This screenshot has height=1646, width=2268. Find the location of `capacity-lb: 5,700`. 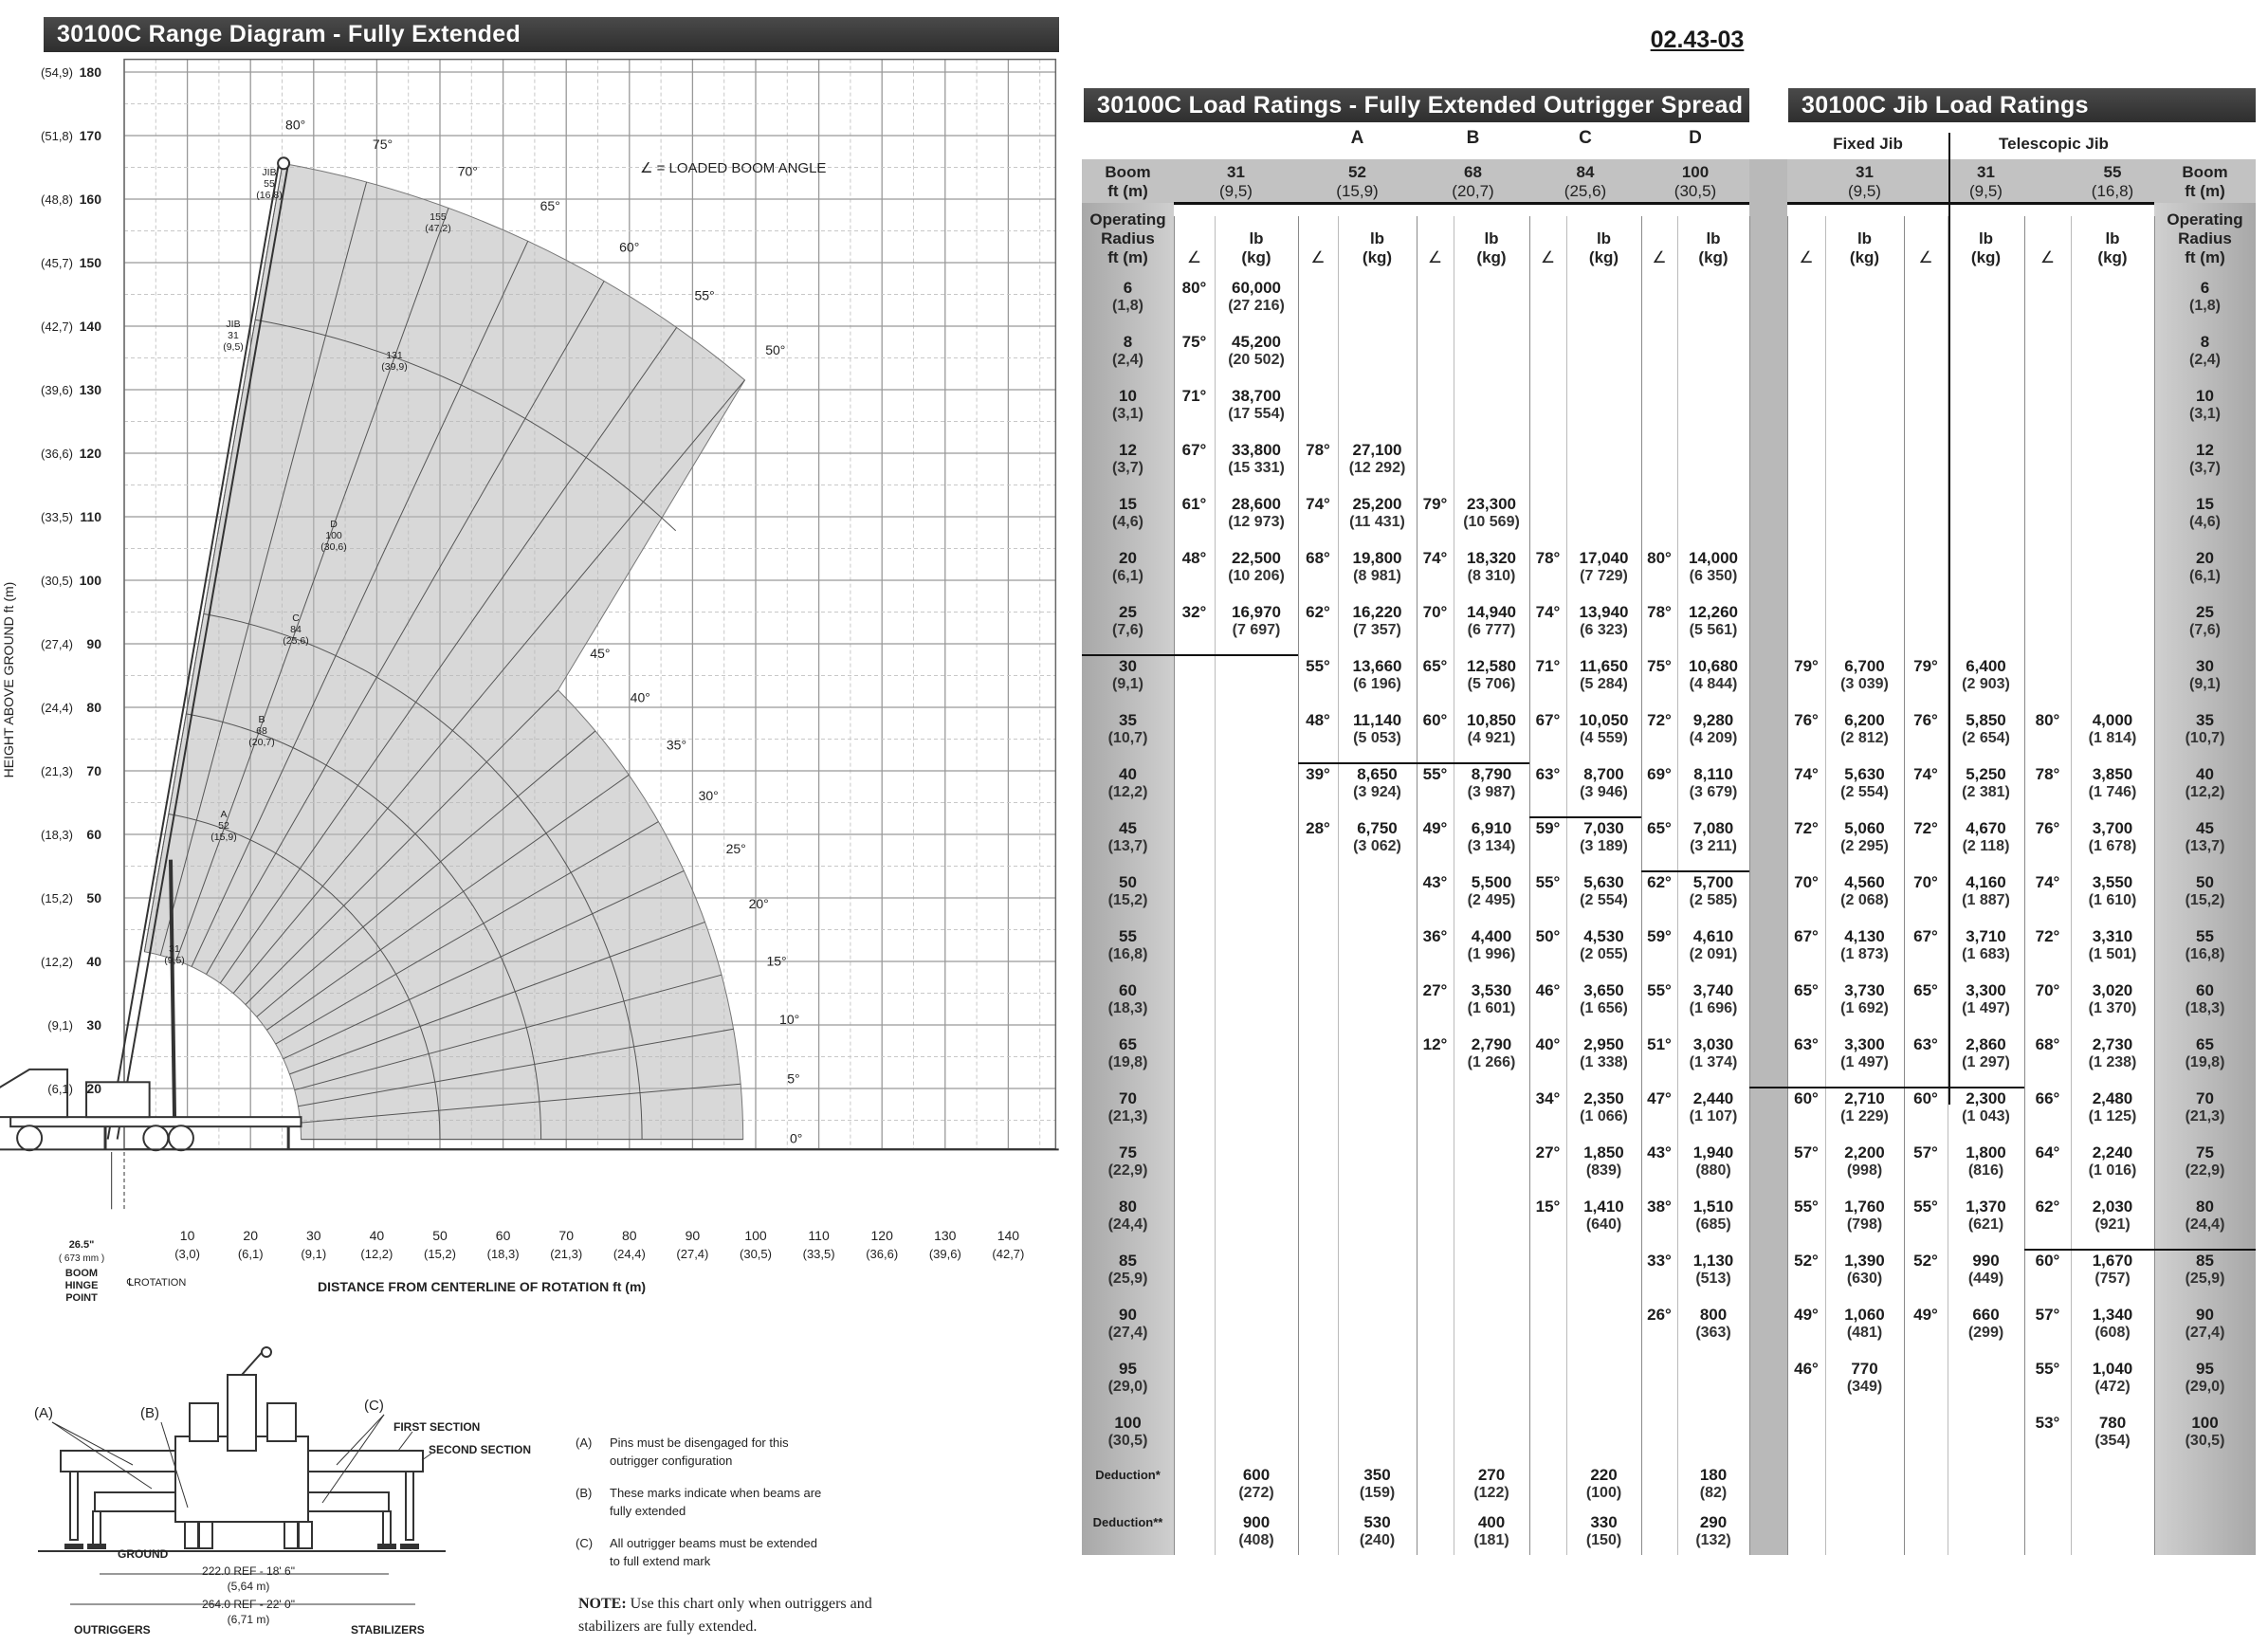

capacity-lb: 5,700 is located at coordinates (1713, 882).